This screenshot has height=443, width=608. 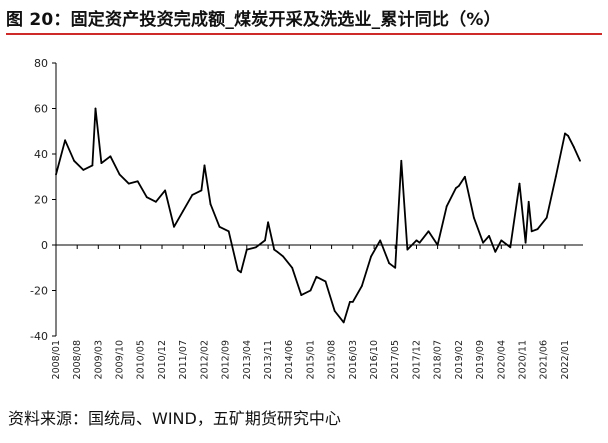 What do you see at coordinates (310, 359) in the screenshot?
I see `x-tick-label: 2015/01` at bounding box center [310, 359].